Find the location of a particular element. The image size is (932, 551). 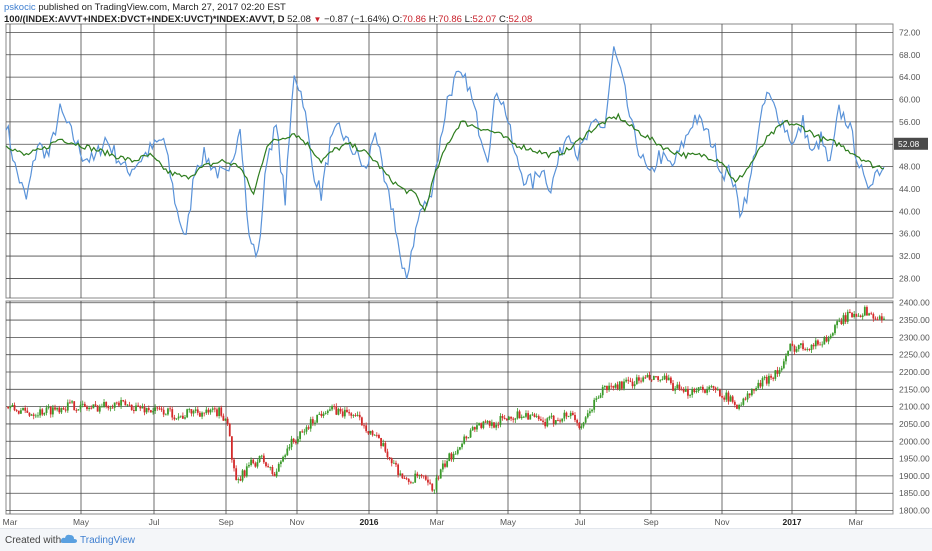

tradingview-brand-link: TradingView is located at coordinates (108, 540).